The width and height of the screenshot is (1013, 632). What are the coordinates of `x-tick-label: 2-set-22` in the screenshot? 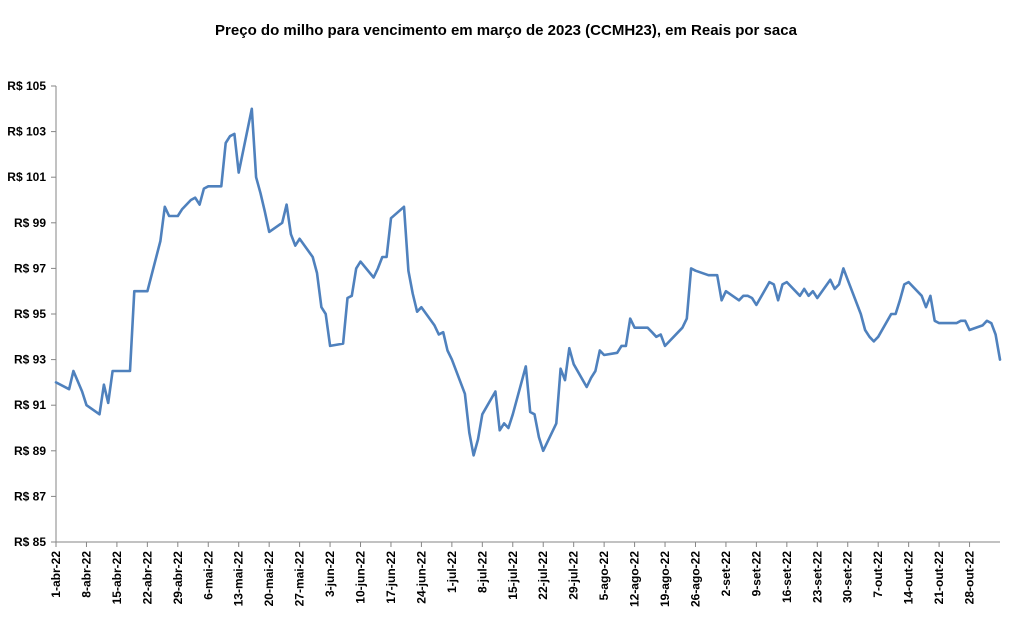 It's located at (726, 574).